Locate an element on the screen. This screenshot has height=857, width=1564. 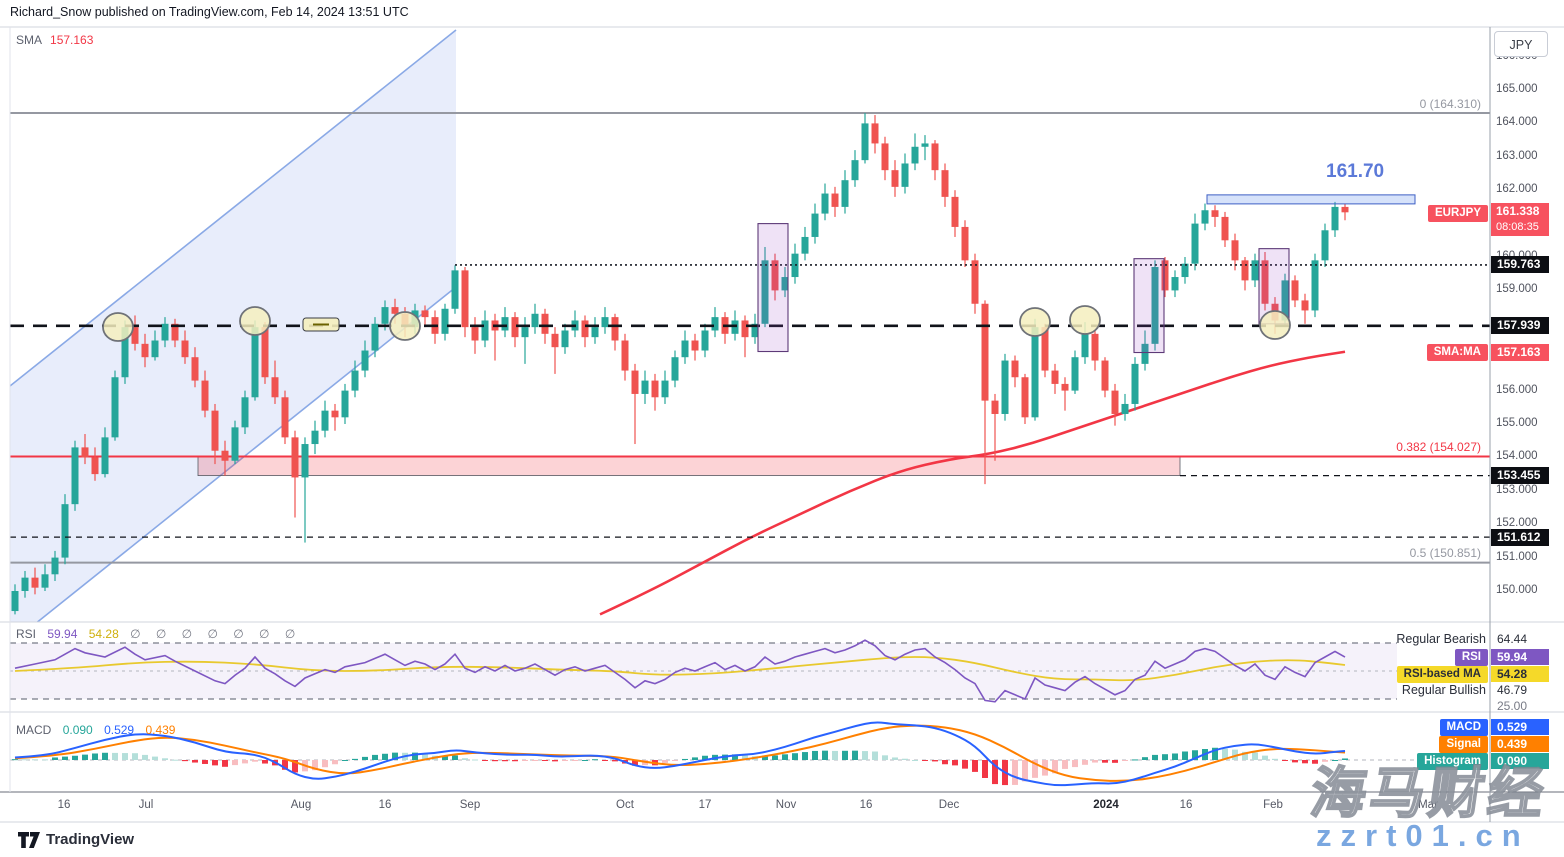
rsi-value-box: 59.94 is located at coordinates (1520, 657).